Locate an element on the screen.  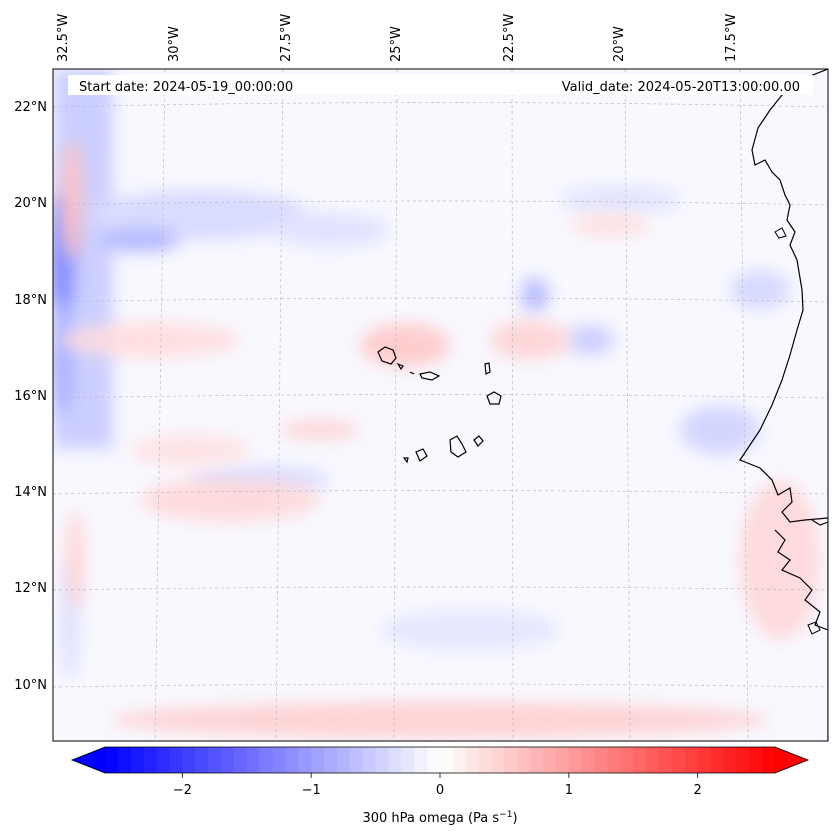
lon-label: 22.5°W is located at coordinates (509, 38).